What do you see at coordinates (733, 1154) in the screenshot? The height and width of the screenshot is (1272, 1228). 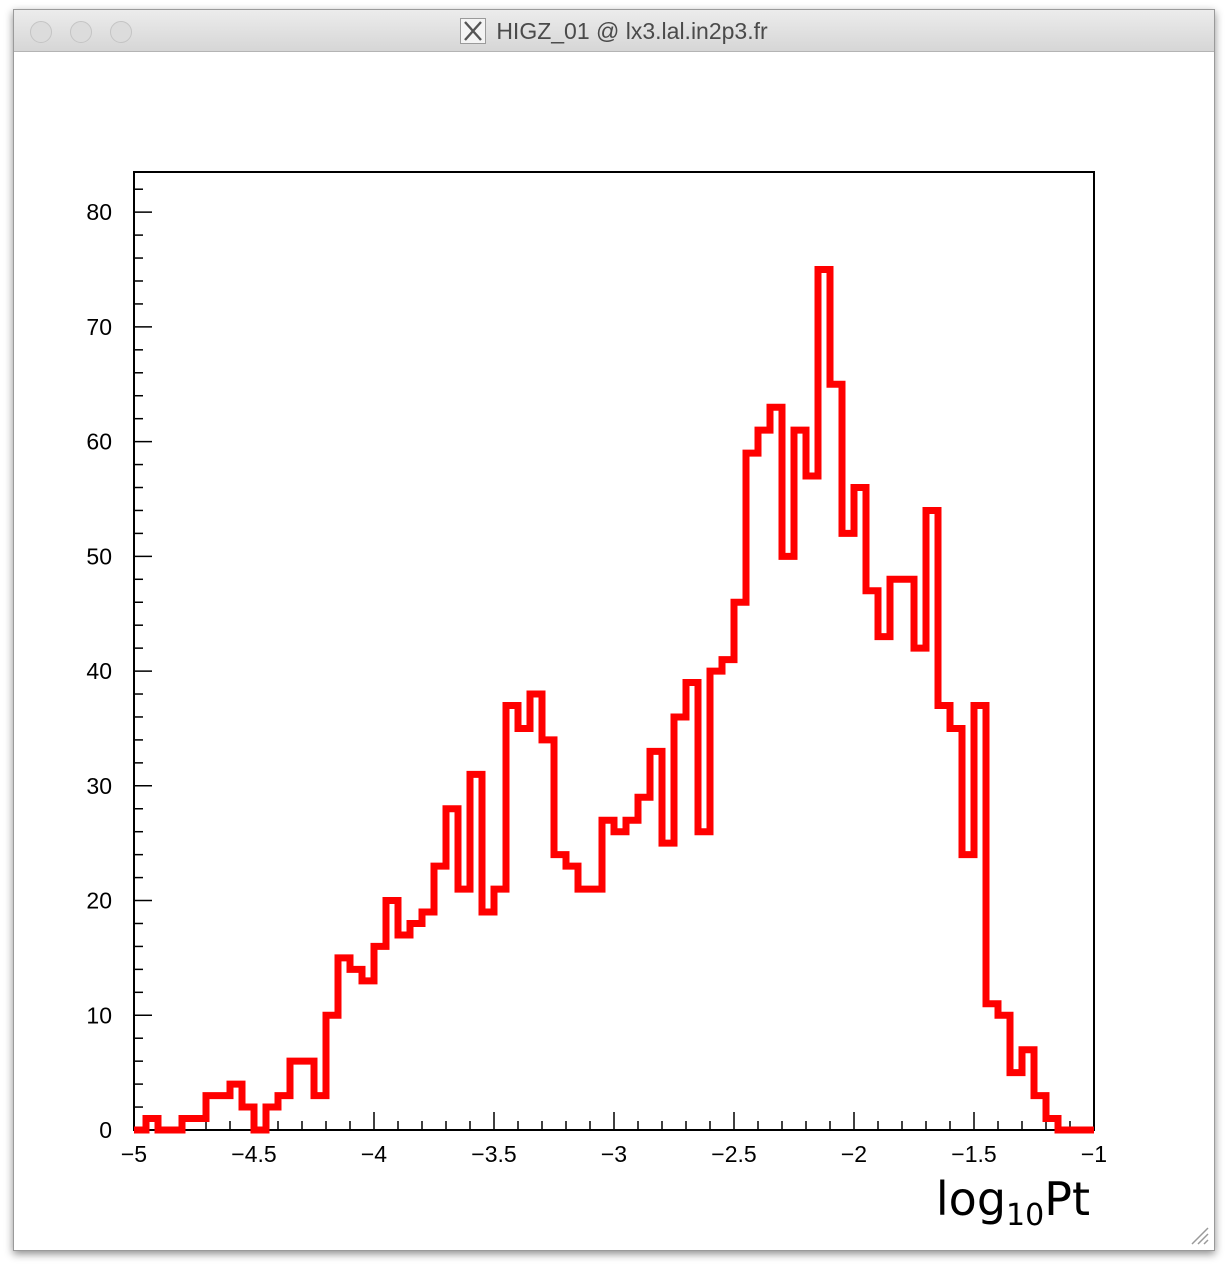 I see `x-tick-label: −2.5` at bounding box center [733, 1154].